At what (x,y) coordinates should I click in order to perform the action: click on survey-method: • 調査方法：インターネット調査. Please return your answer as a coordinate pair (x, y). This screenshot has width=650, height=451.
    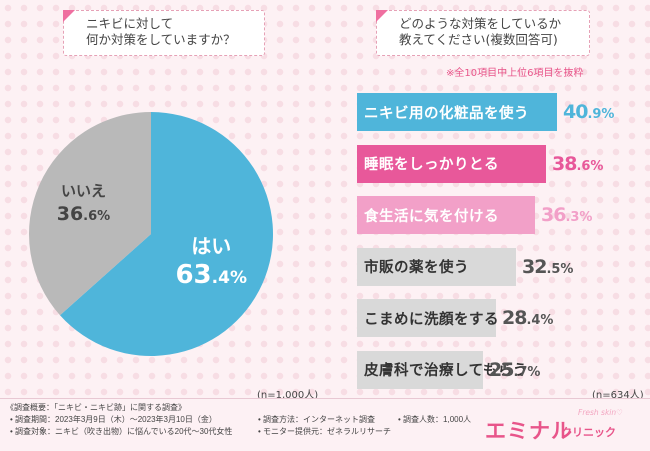
    Looking at the image, I should click on (317, 419).